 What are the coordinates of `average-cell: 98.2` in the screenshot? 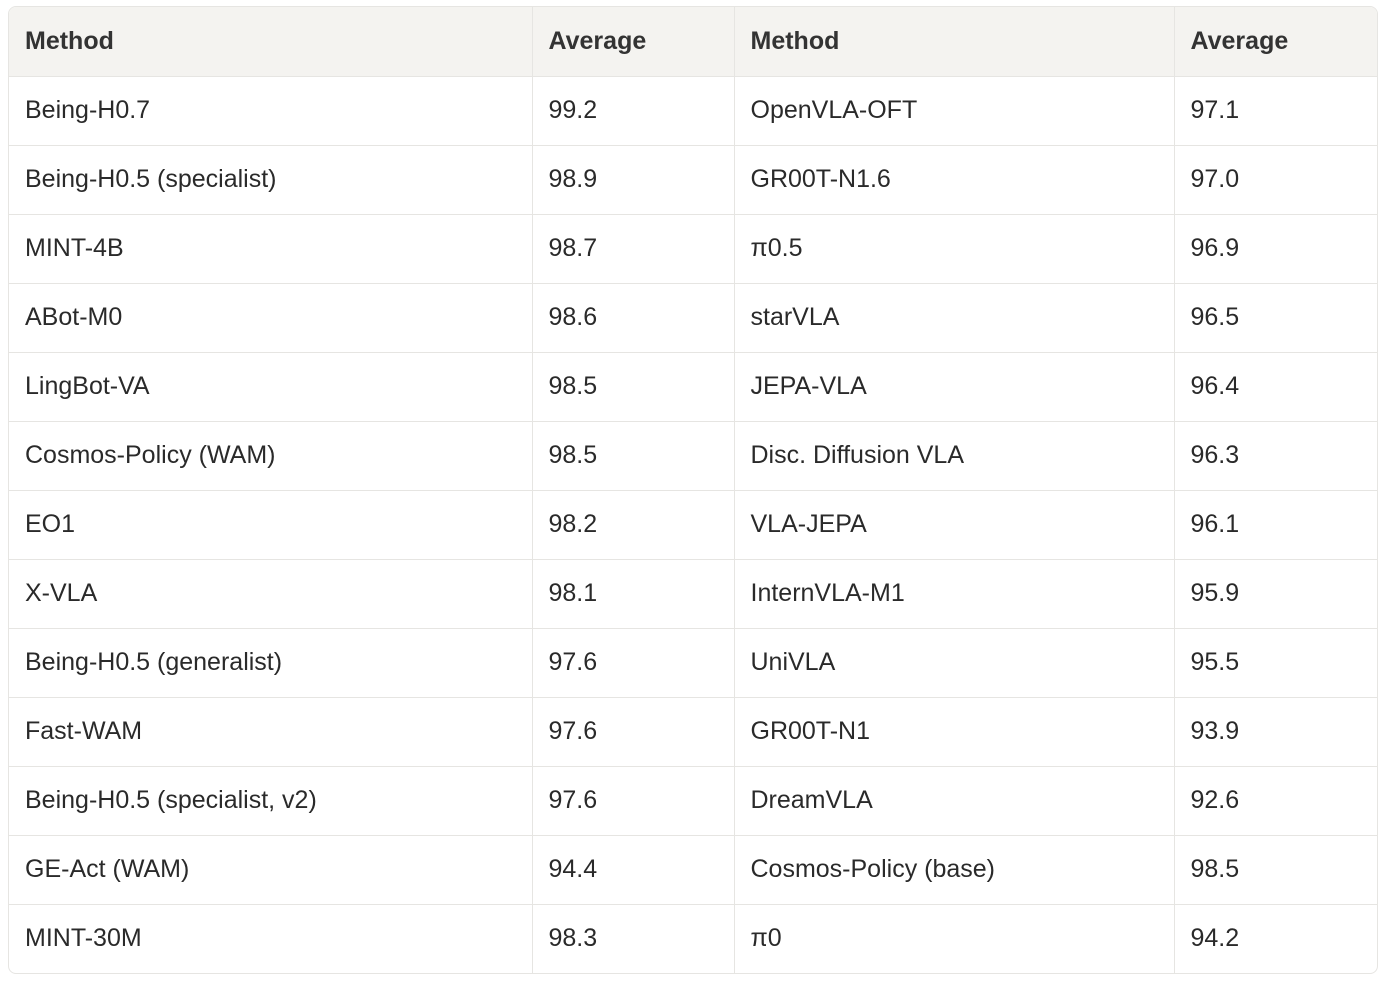 It's located at (633, 525).